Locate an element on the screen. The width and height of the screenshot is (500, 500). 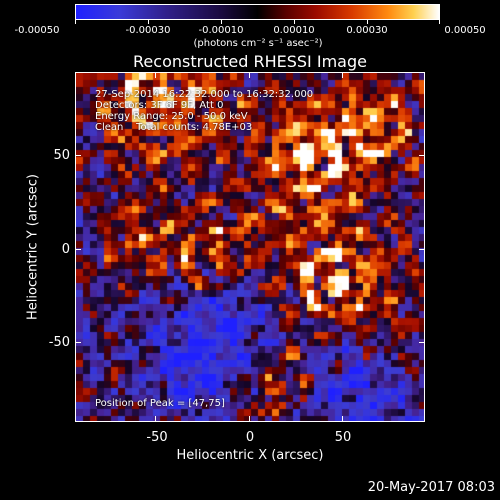
colorbar-tick-label: -0.00010 is located at coordinates (221, 30).